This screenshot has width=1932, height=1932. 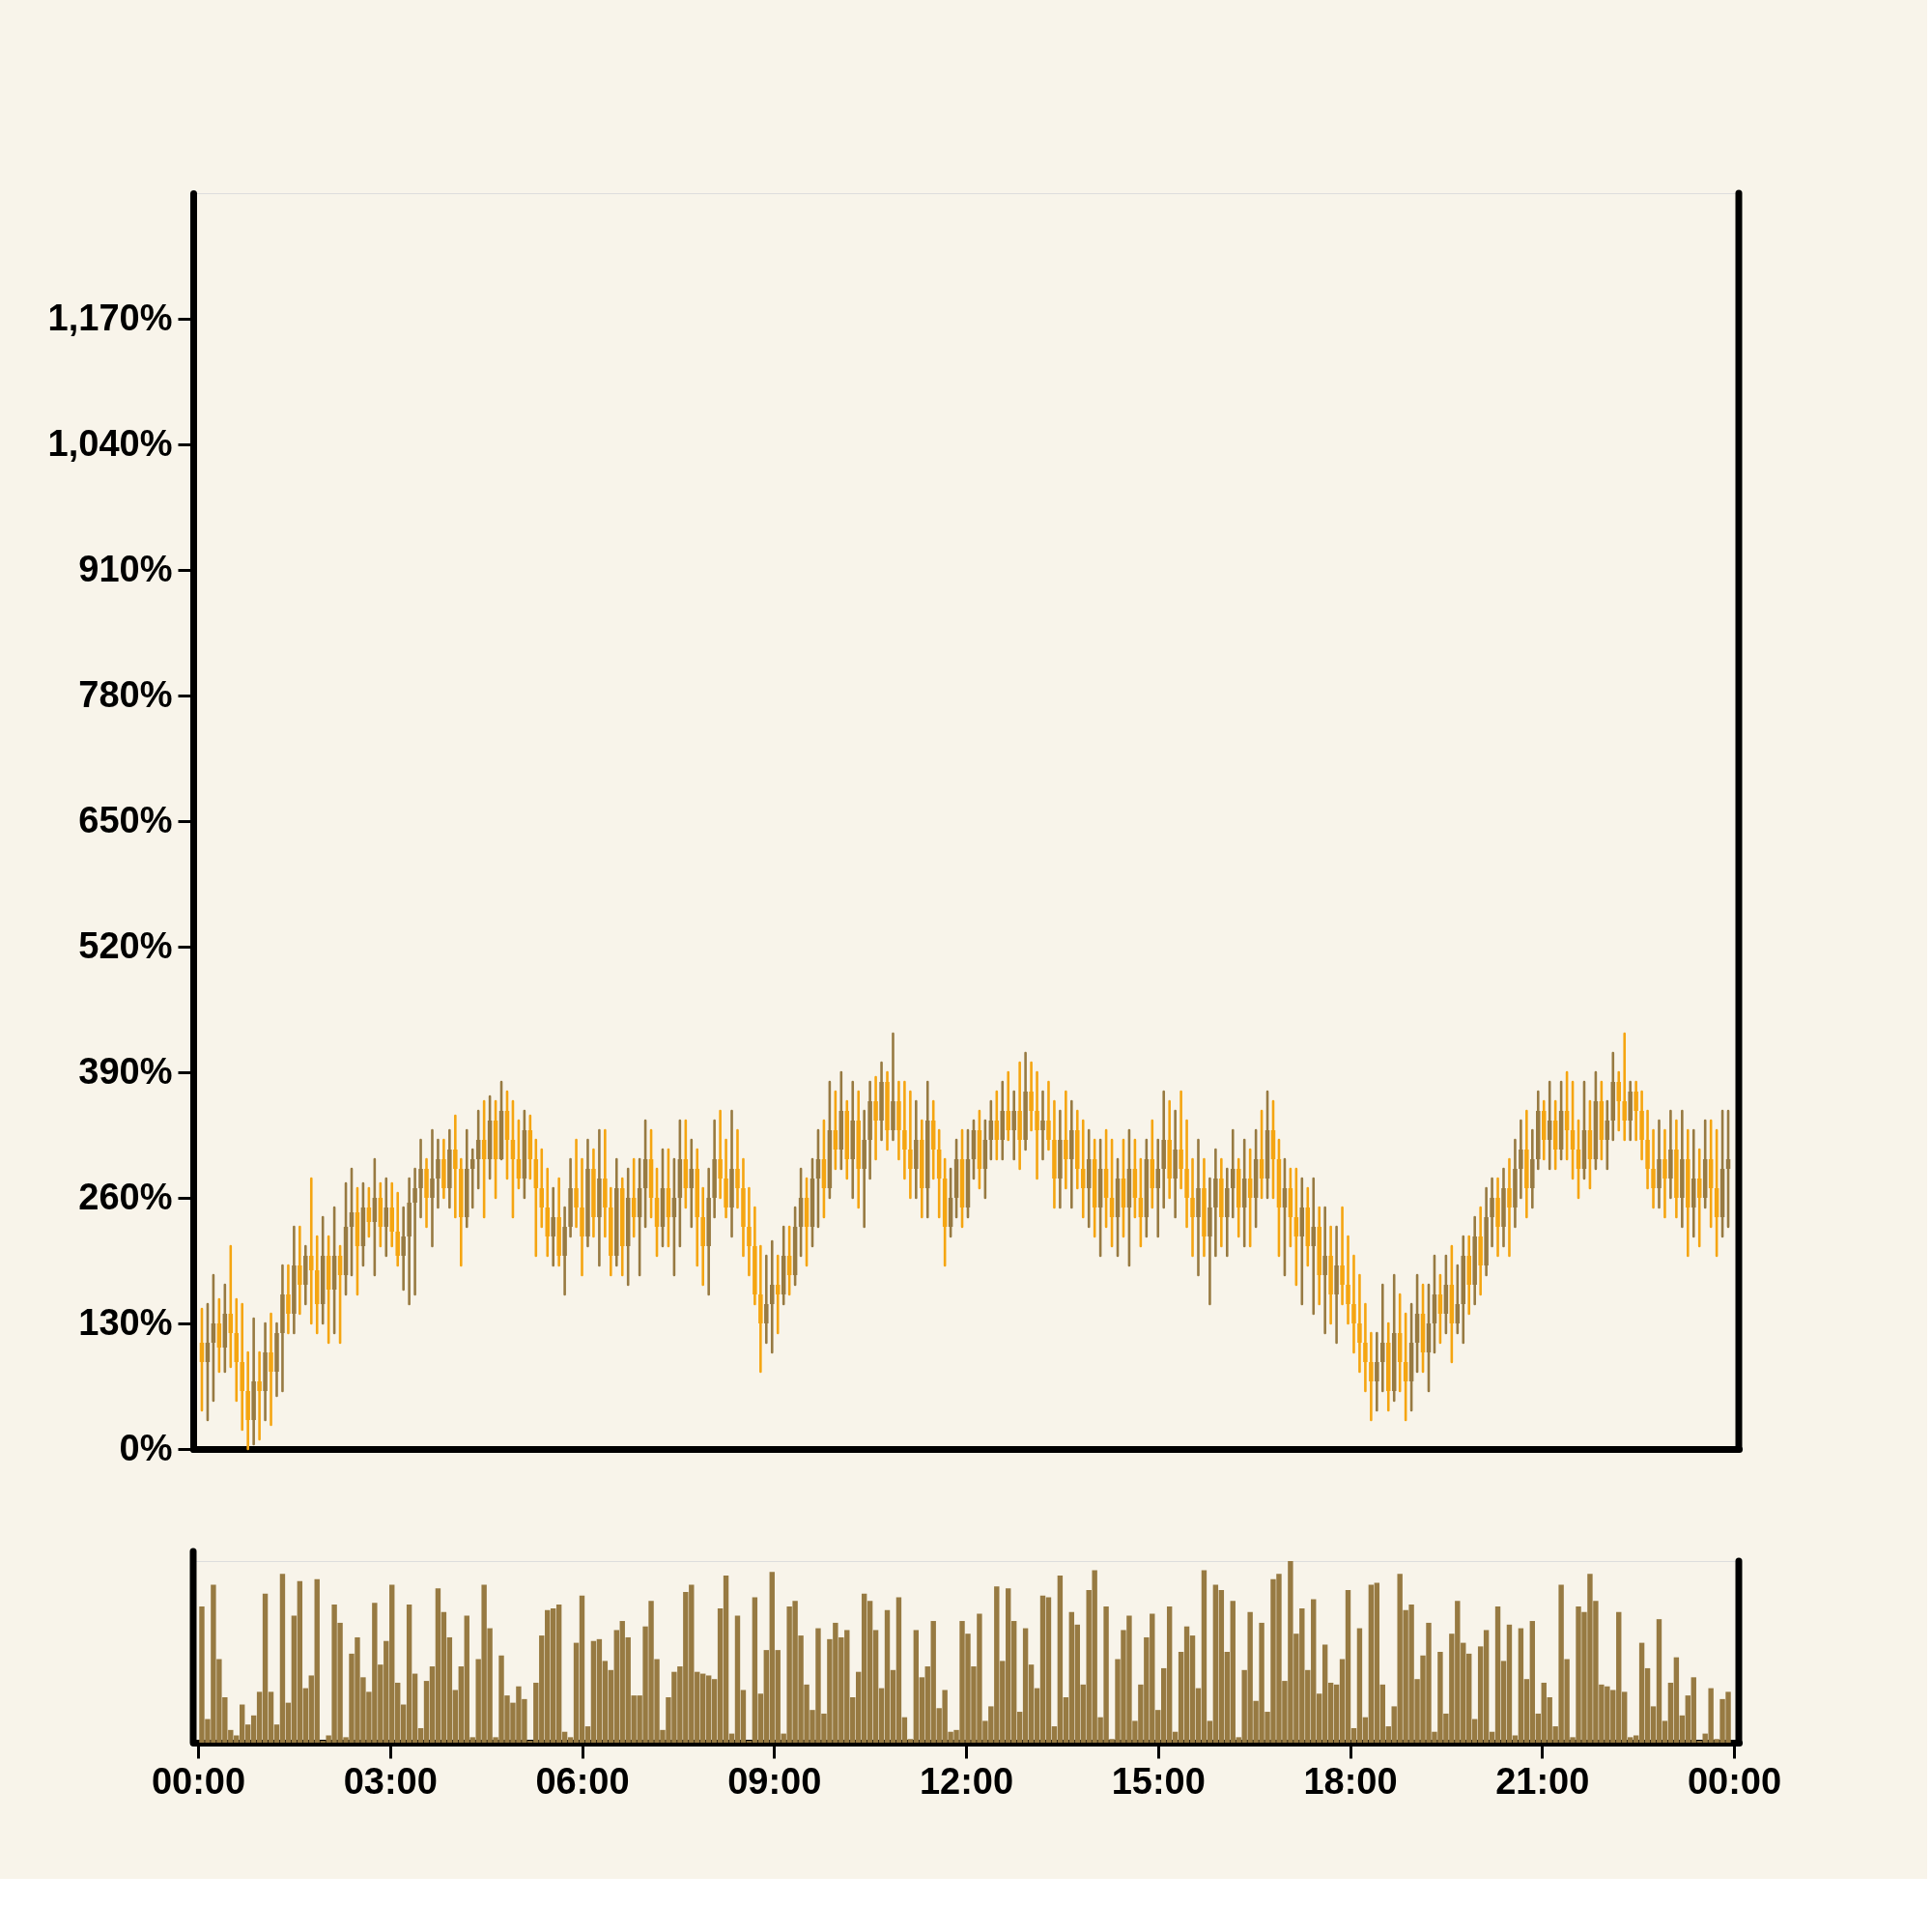 What do you see at coordinates (966, 1781) in the screenshot?
I see `x-tick-label: 12:00` at bounding box center [966, 1781].